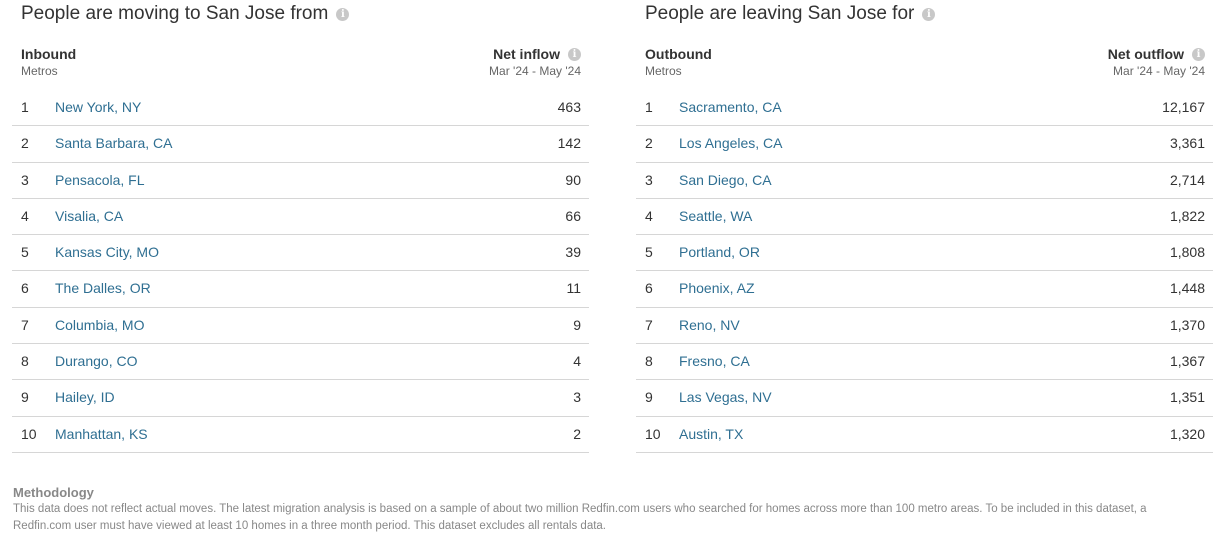  Describe the element at coordinates (1187, 397) in the screenshot. I see `row-value: 1,351` at that location.